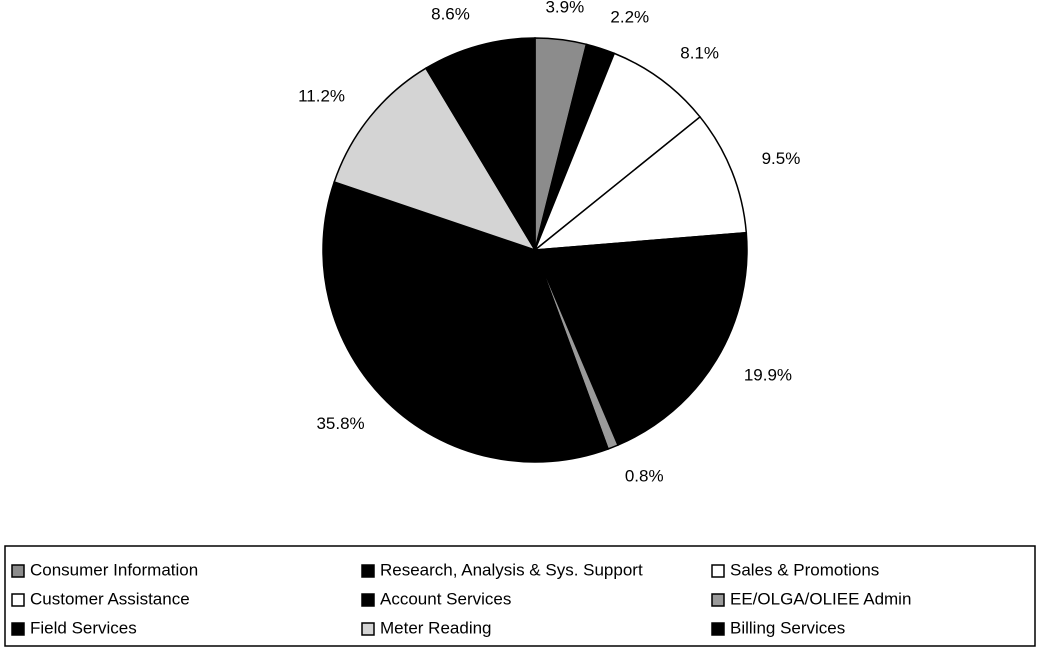  I want to click on legend-label: Consumer Information, so click(114, 569).